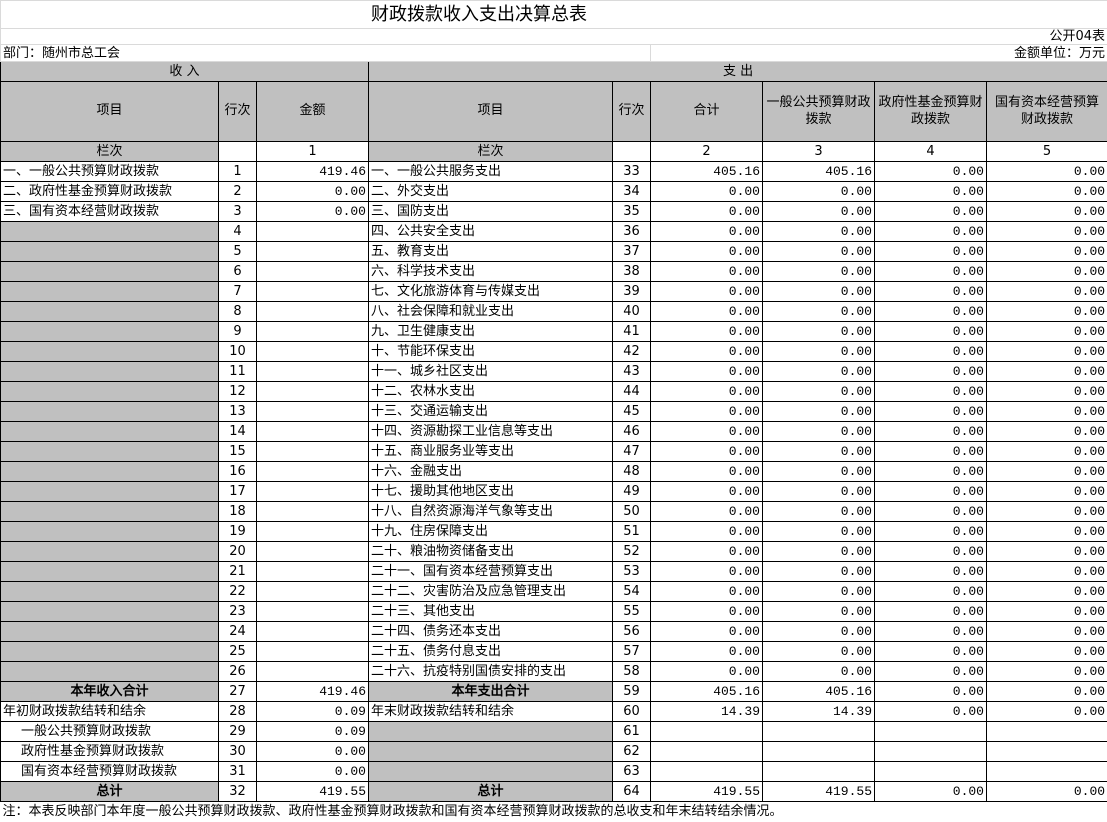  I want to click on expense-no: 51, so click(632, 532).